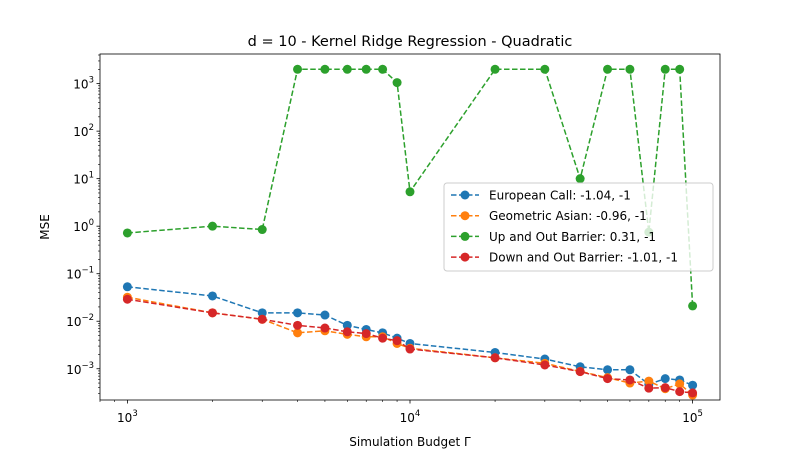 The height and width of the screenshot is (450, 800). I want to click on legend-entry-3: Down and Out Barrier: -1.01, -1, so click(564, 258).